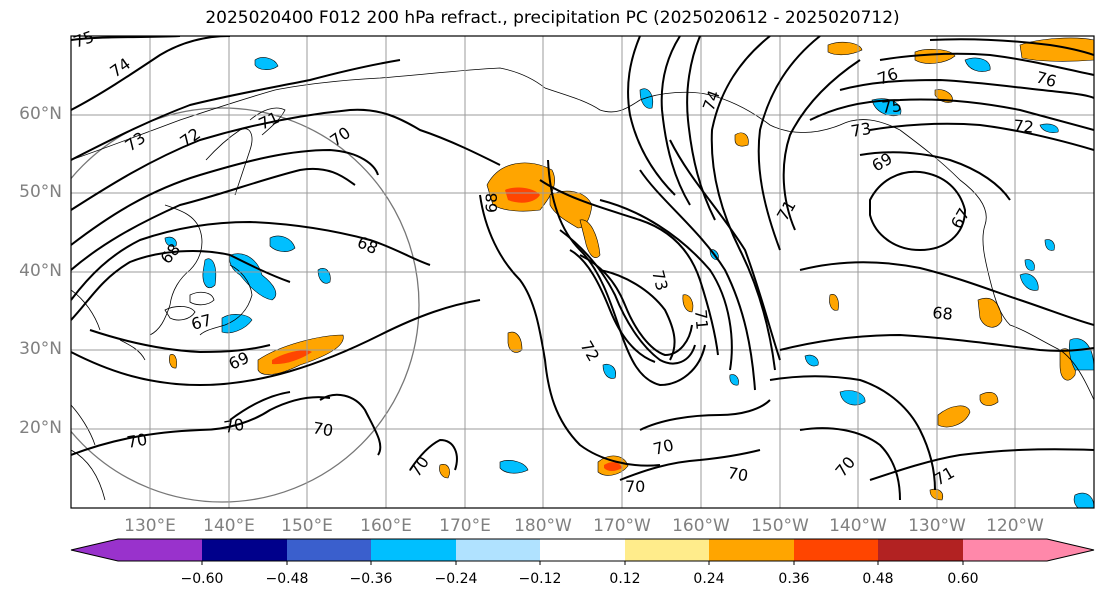 This screenshot has height=601, width=1105. Describe the element at coordinates (888, 76) in the screenshot. I see `contour-label: 76` at that location.